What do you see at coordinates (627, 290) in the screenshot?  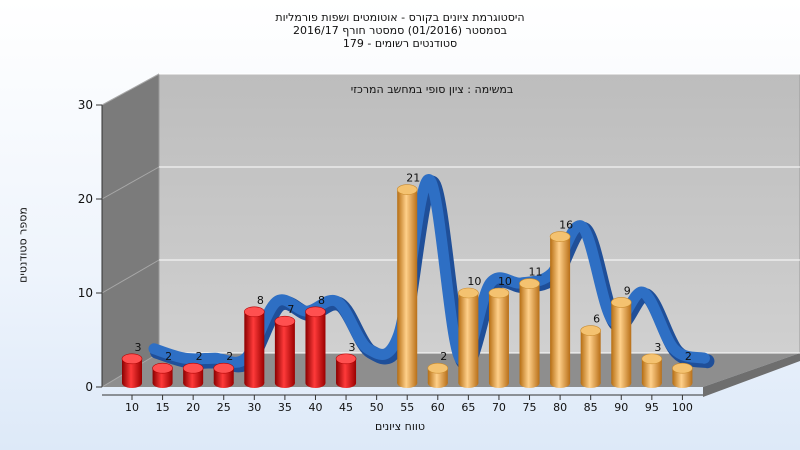 I see `data-label-90: 9` at bounding box center [627, 290].